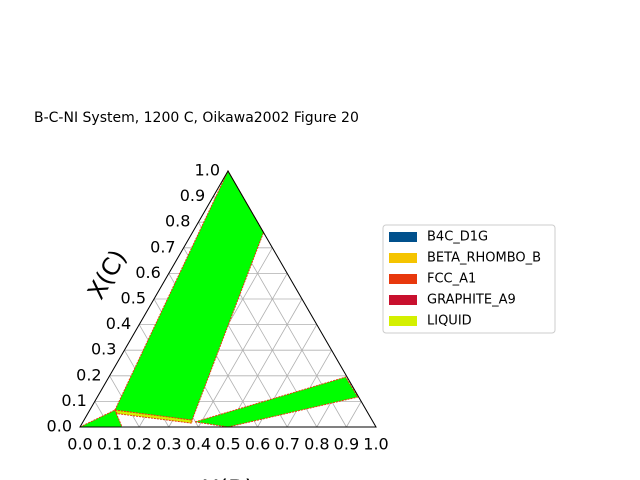  What do you see at coordinates (198, 444) in the screenshot?
I see `x-tick-label: 0.4` at bounding box center [198, 444].